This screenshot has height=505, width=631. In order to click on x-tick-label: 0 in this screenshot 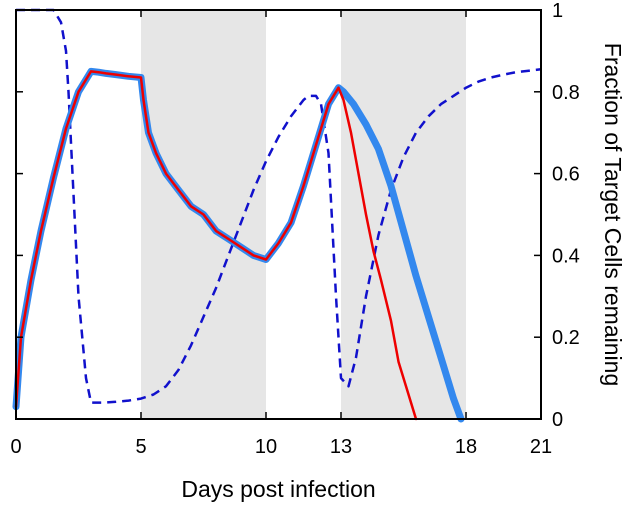, I will do `click(15, 447)`.